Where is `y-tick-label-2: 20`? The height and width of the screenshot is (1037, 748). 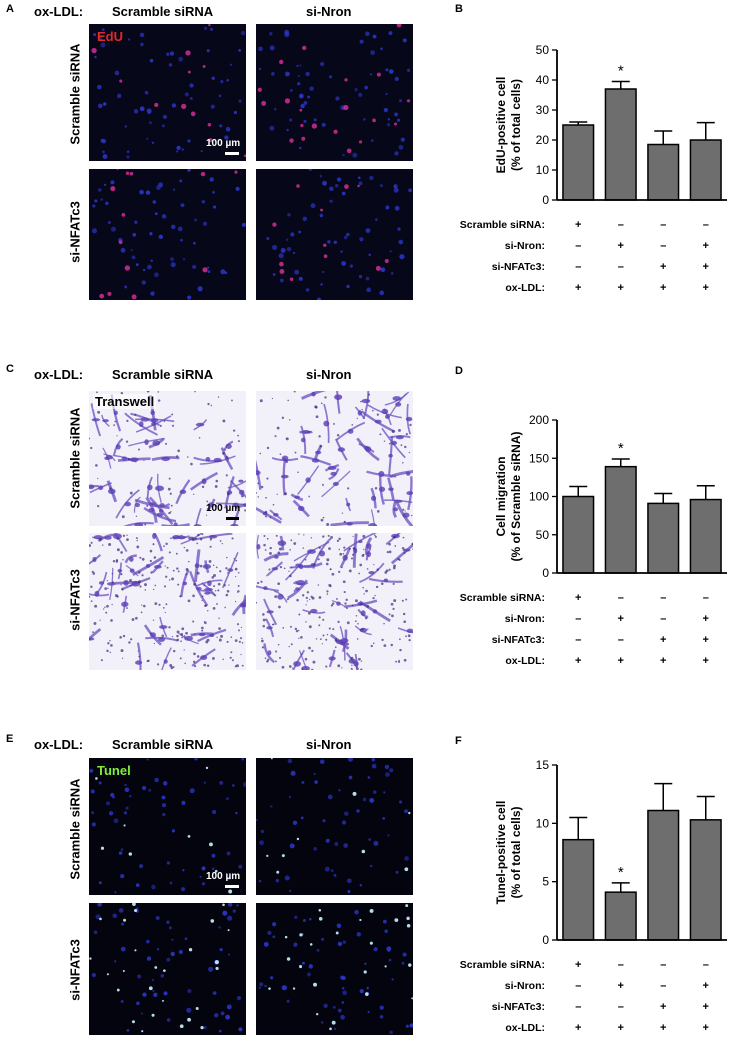
y-tick-label-2: 20 is located at coordinates (543, 140).